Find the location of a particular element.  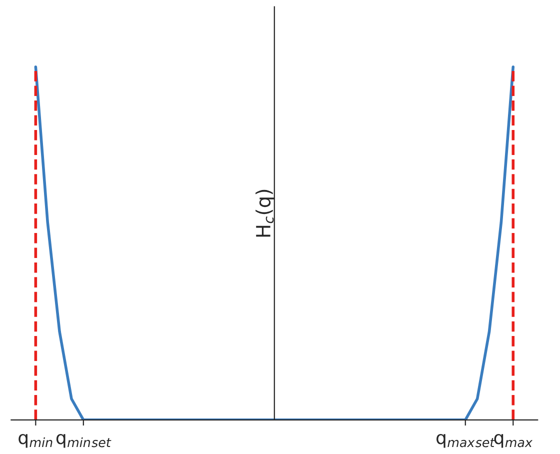

x-tick-label: q$_{min}$ is located at coordinates (35, 441).